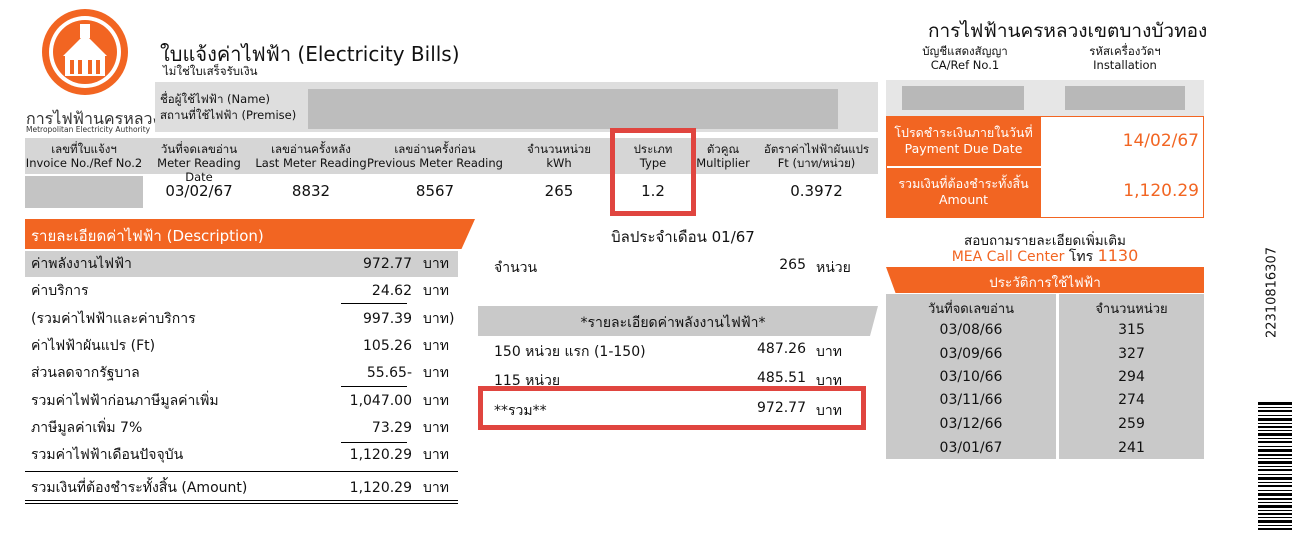 This screenshot has height=535, width=1292. Describe the element at coordinates (683, 237) in the screenshot. I see `bill-month-title: บิลประจำเดือน 01/67` at that location.